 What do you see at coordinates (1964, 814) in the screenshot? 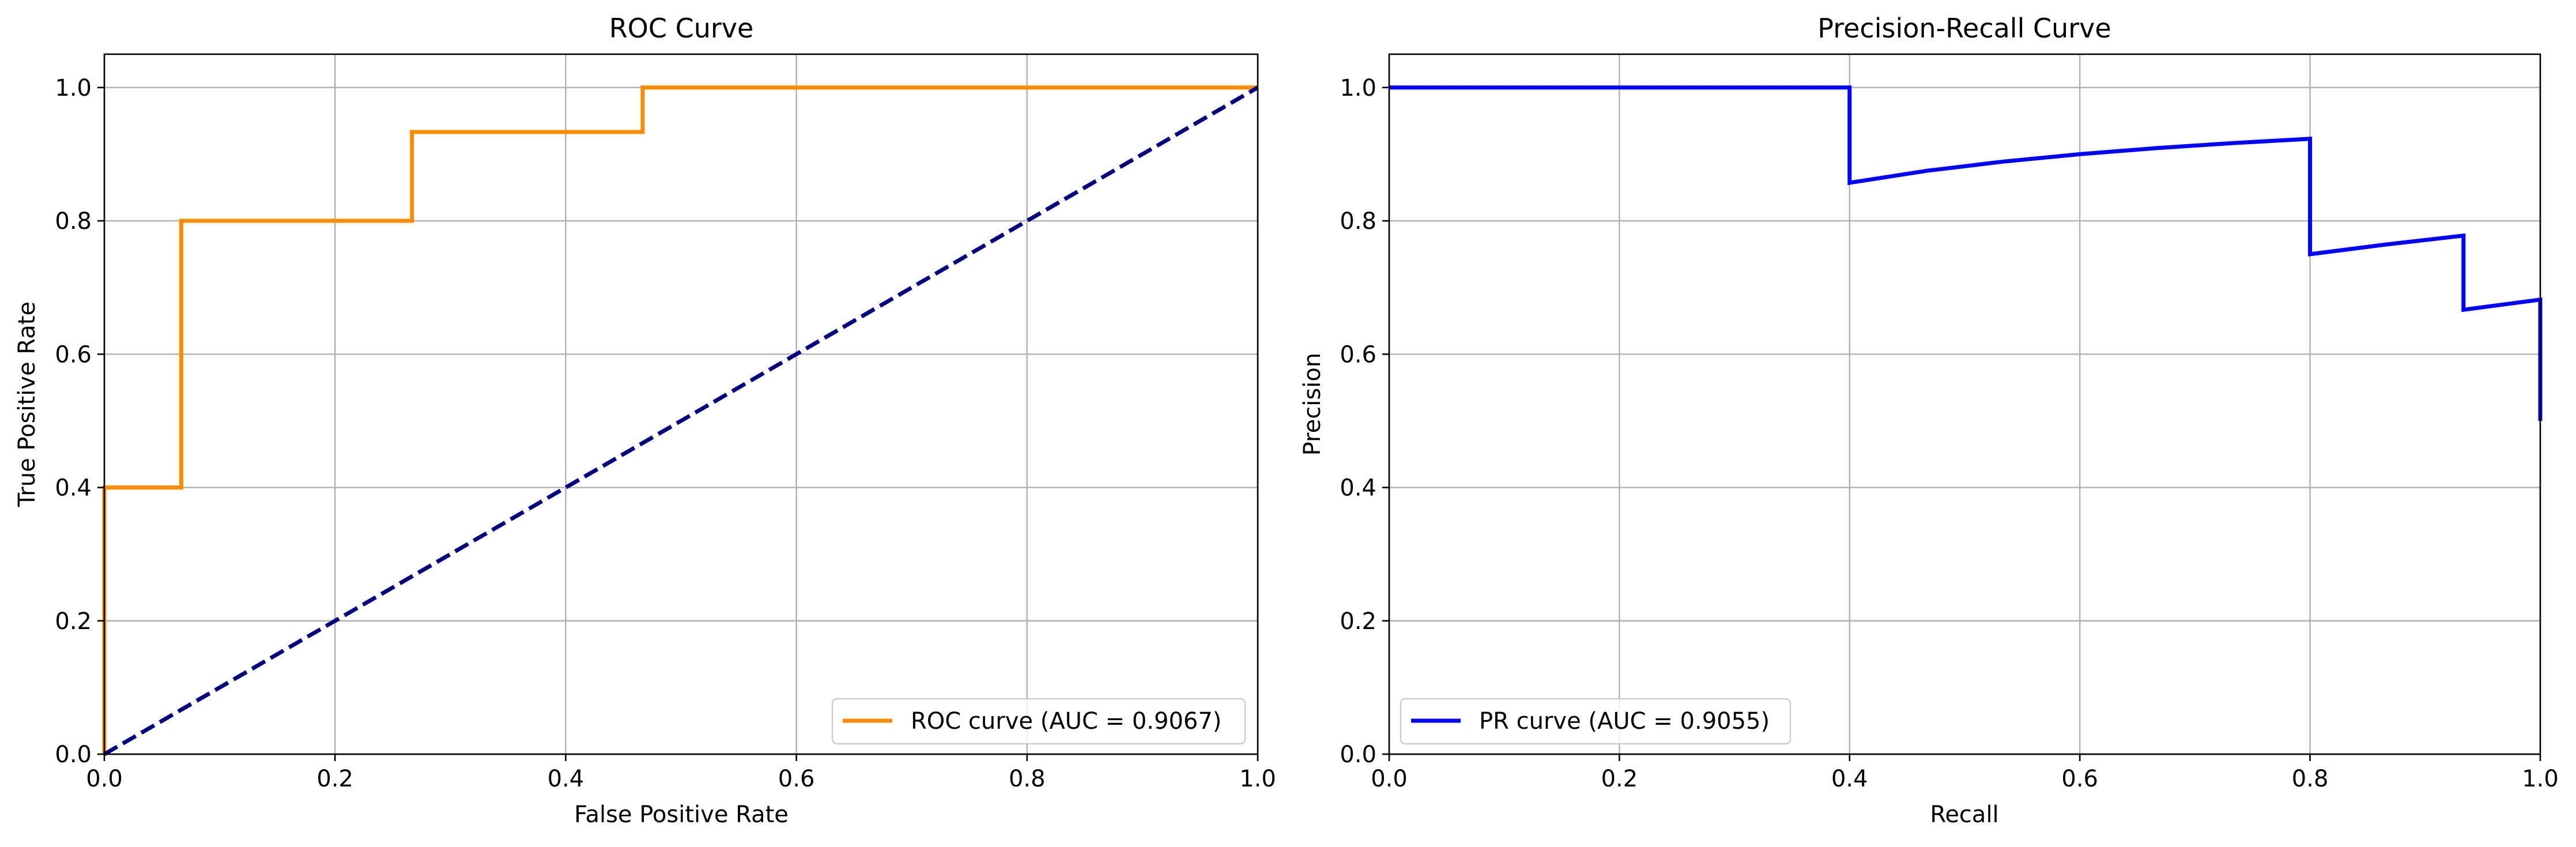
I see `pr-x-axis-label: Recall` at bounding box center [1964, 814].